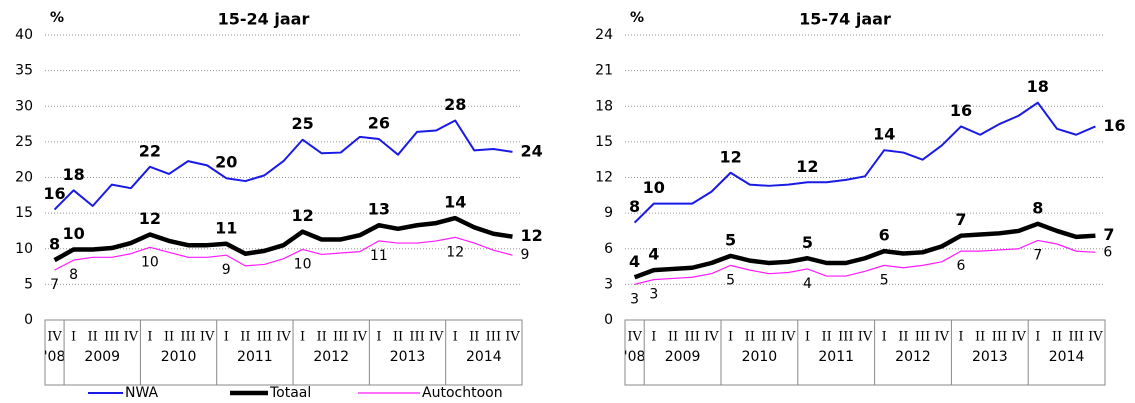  What do you see at coordinates (264, 19) in the screenshot?
I see `chart-title: 15-24 jaar` at bounding box center [264, 19].